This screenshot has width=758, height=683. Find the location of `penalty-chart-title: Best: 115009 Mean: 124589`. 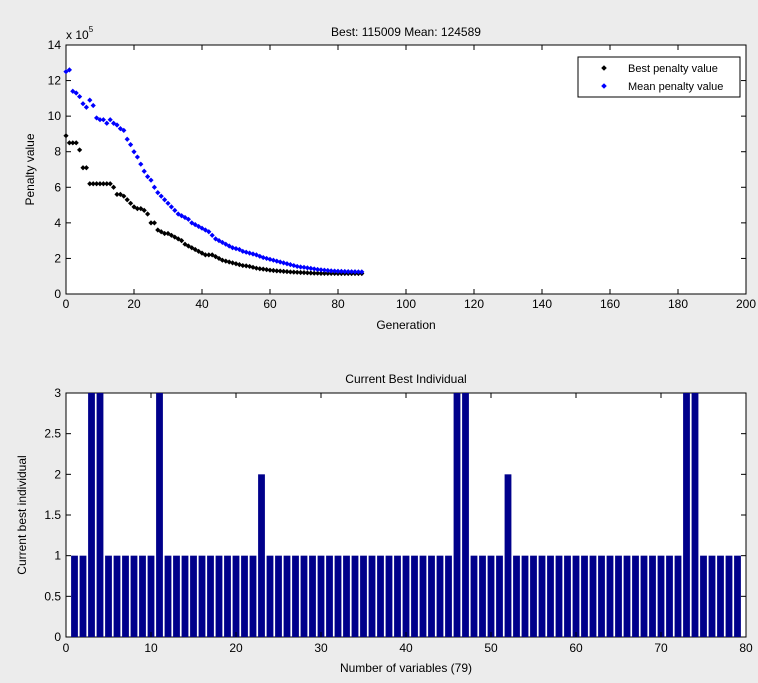

penalty-chart-title: Best: 115009 Mean: 124589 is located at coordinates (406, 32).